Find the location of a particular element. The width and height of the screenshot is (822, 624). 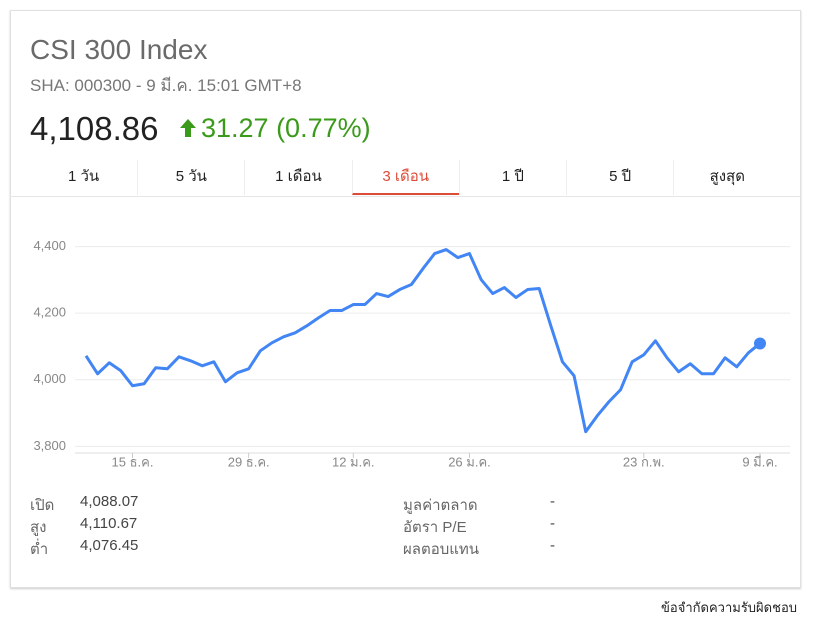

price: 4,108.86 is located at coordinates (94, 128).